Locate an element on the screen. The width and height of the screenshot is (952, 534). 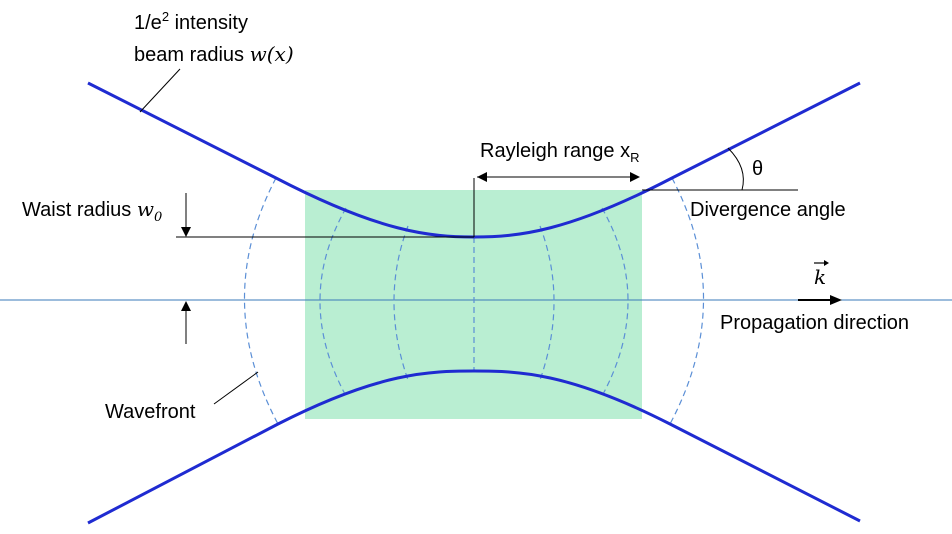
intensity-label: 1/e2 intensity is located at coordinates (191, 21).